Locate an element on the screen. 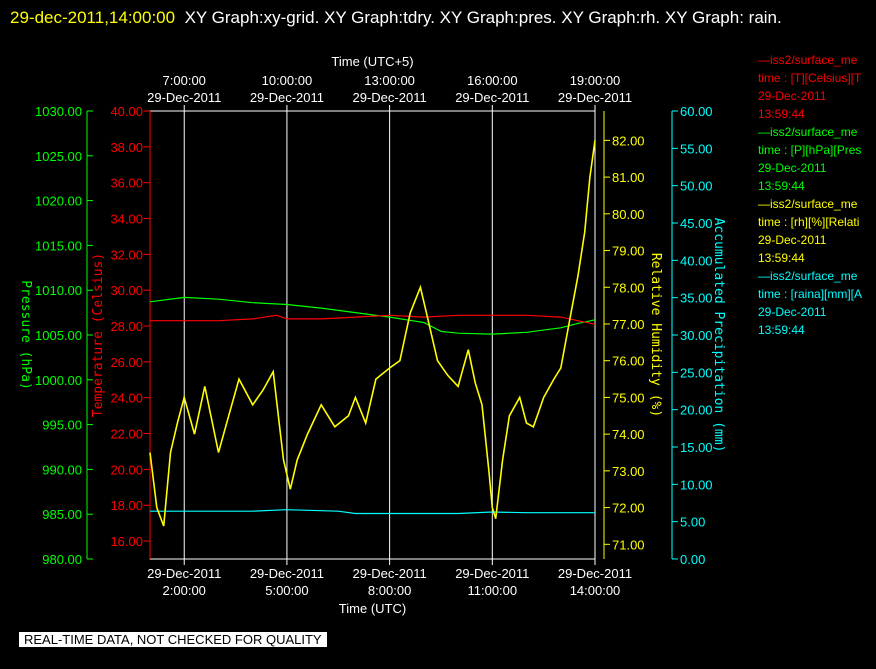 The width and height of the screenshot is (876, 669). x-tick-time: 2:00:00 is located at coordinates (184, 590).